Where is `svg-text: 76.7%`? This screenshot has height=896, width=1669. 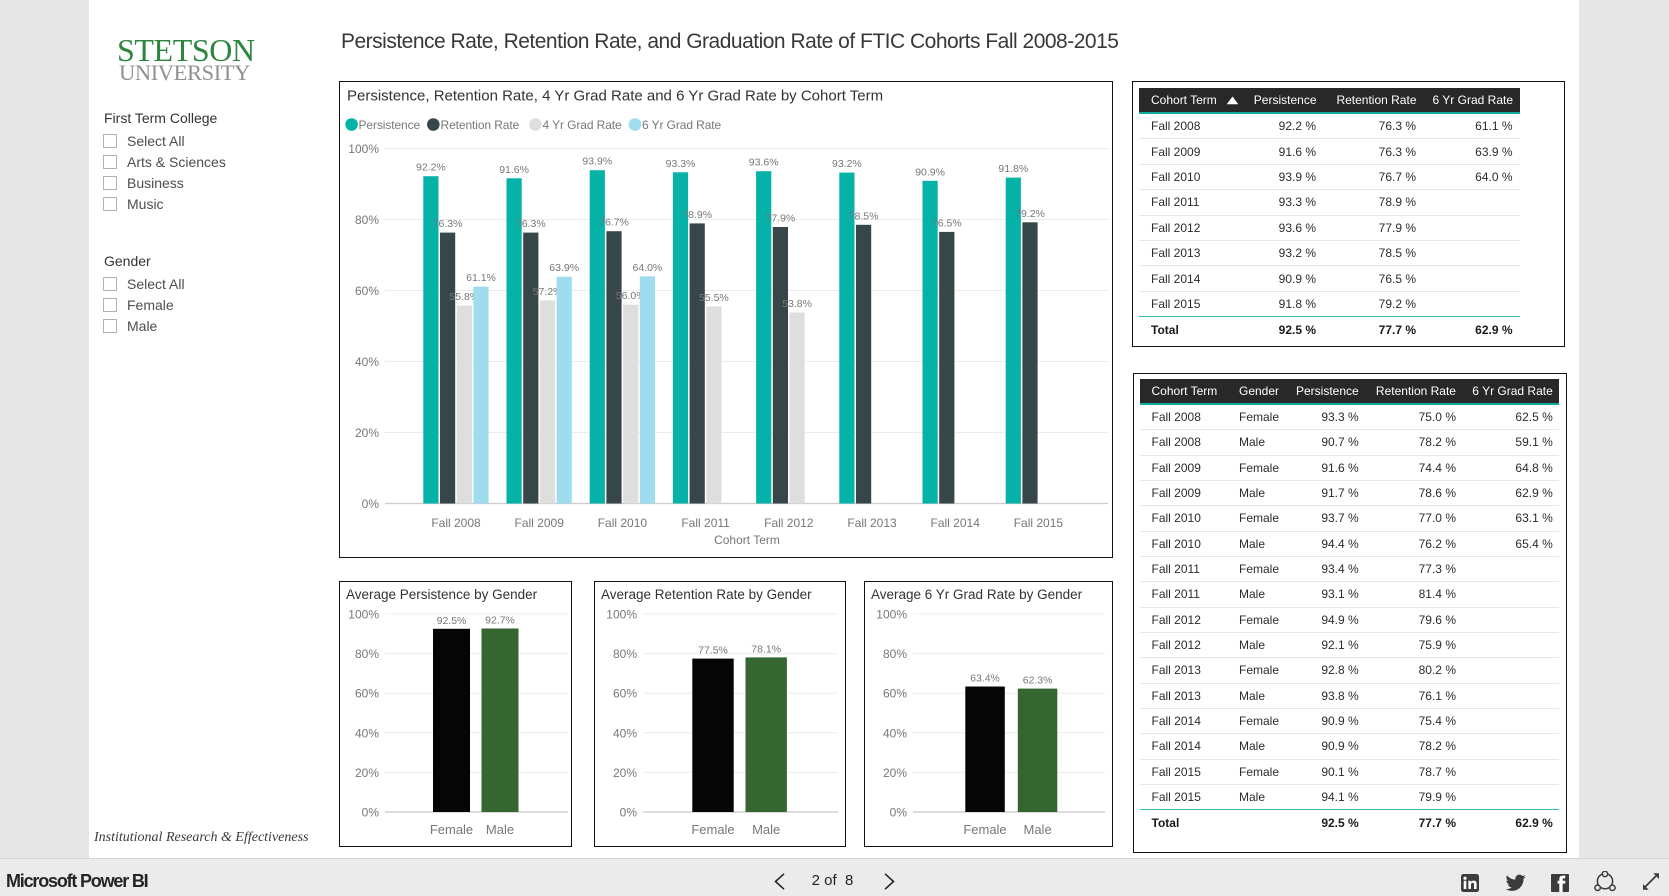
svg-text: 76.7% is located at coordinates (614, 223).